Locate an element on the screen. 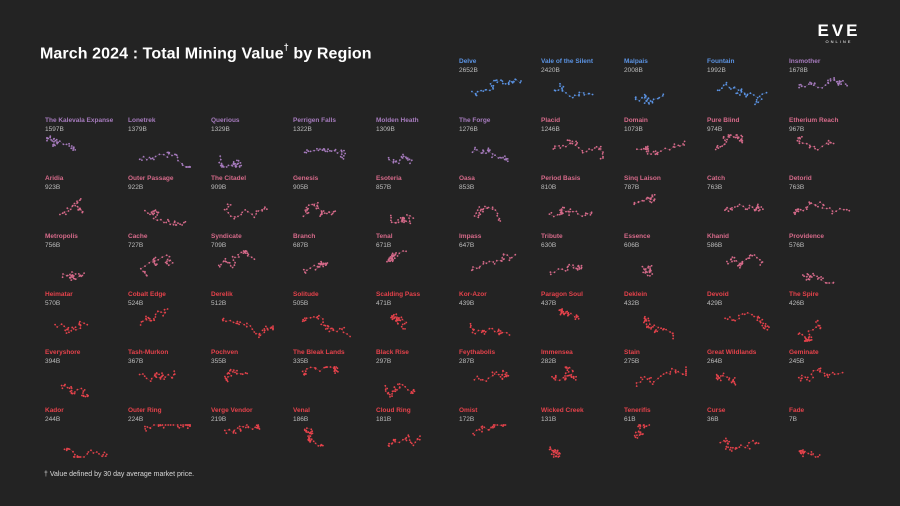  region-value: 687B is located at coordinates (301, 245).